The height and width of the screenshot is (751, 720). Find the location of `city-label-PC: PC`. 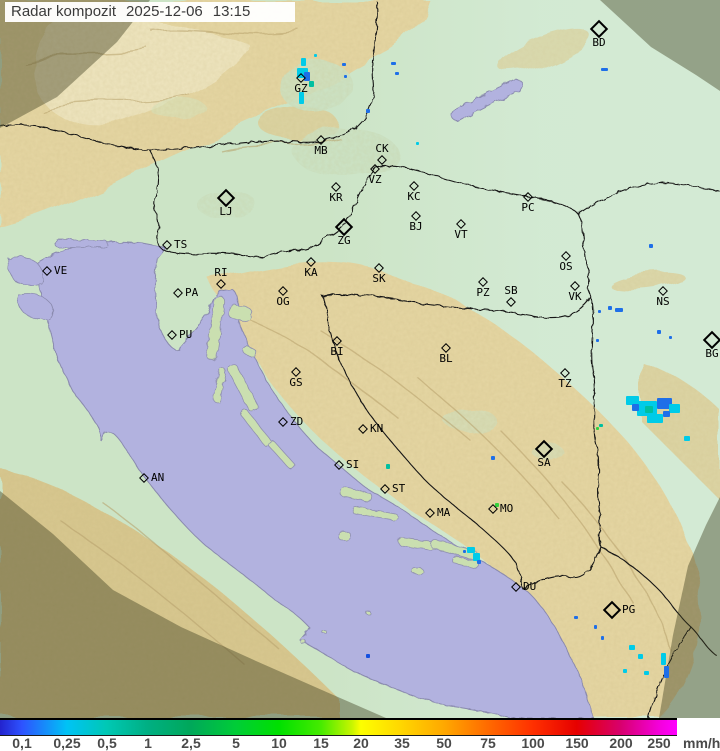

city-label-PC: PC is located at coordinates (528, 207).